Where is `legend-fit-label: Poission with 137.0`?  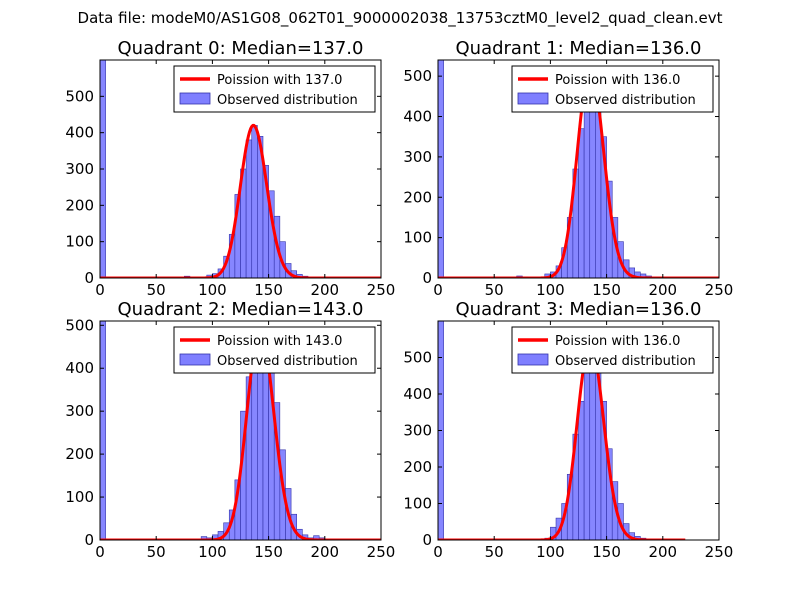 legend-fit-label: Poission with 137.0 is located at coordinates (279, 80).